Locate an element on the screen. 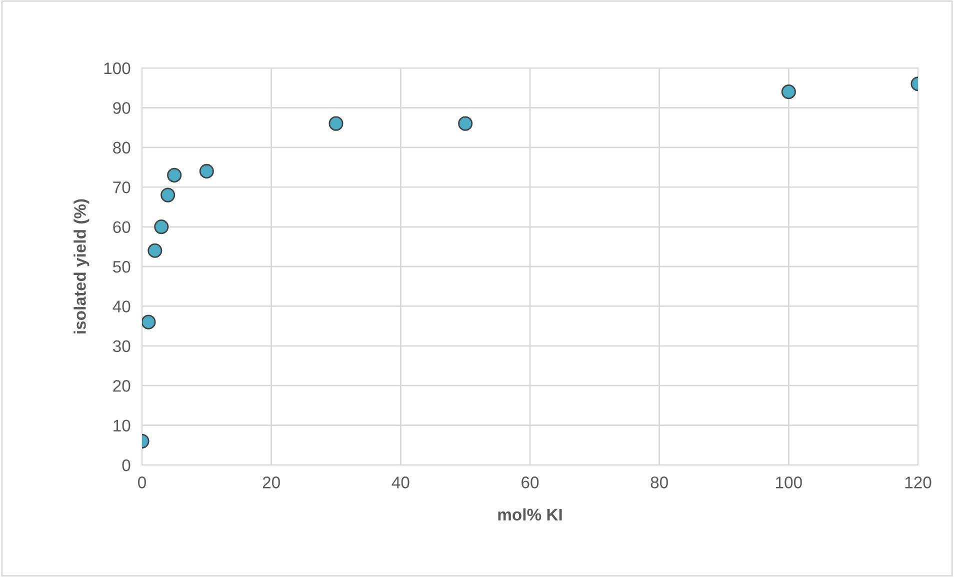 This screenshot has height=577, width=954. y-axis-title: isolated yield (%) is located at coordinates (82, 266).